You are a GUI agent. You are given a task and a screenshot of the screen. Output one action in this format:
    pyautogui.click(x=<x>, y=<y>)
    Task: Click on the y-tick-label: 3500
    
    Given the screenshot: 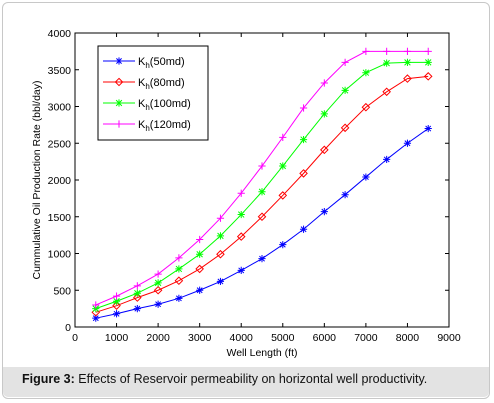 What is the action you would take?
    pyautogui.click(x=60, y=71)
    